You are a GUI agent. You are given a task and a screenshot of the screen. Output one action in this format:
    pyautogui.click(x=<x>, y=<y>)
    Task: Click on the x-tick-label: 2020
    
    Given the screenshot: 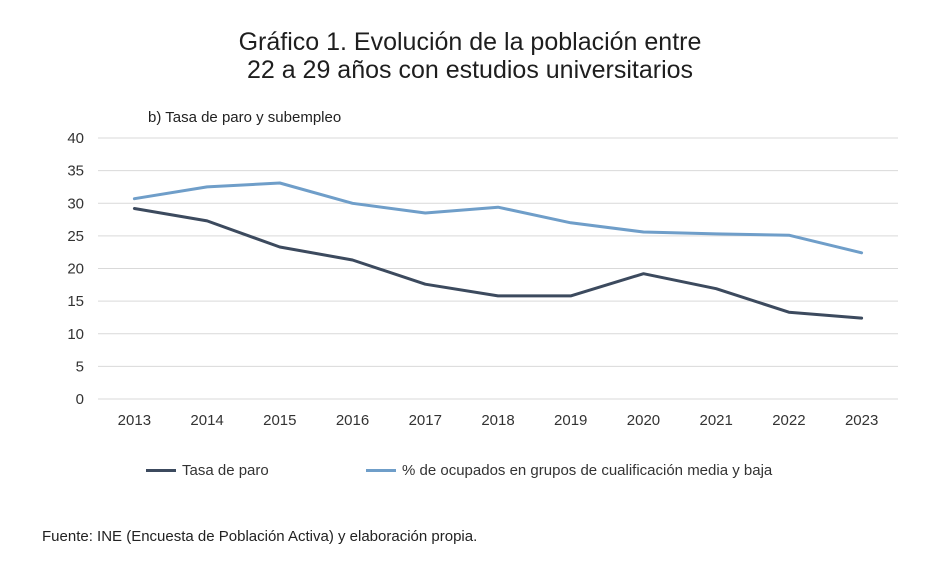 What is the action you would take?
    pyautogui.click(x=643, y=420)
    